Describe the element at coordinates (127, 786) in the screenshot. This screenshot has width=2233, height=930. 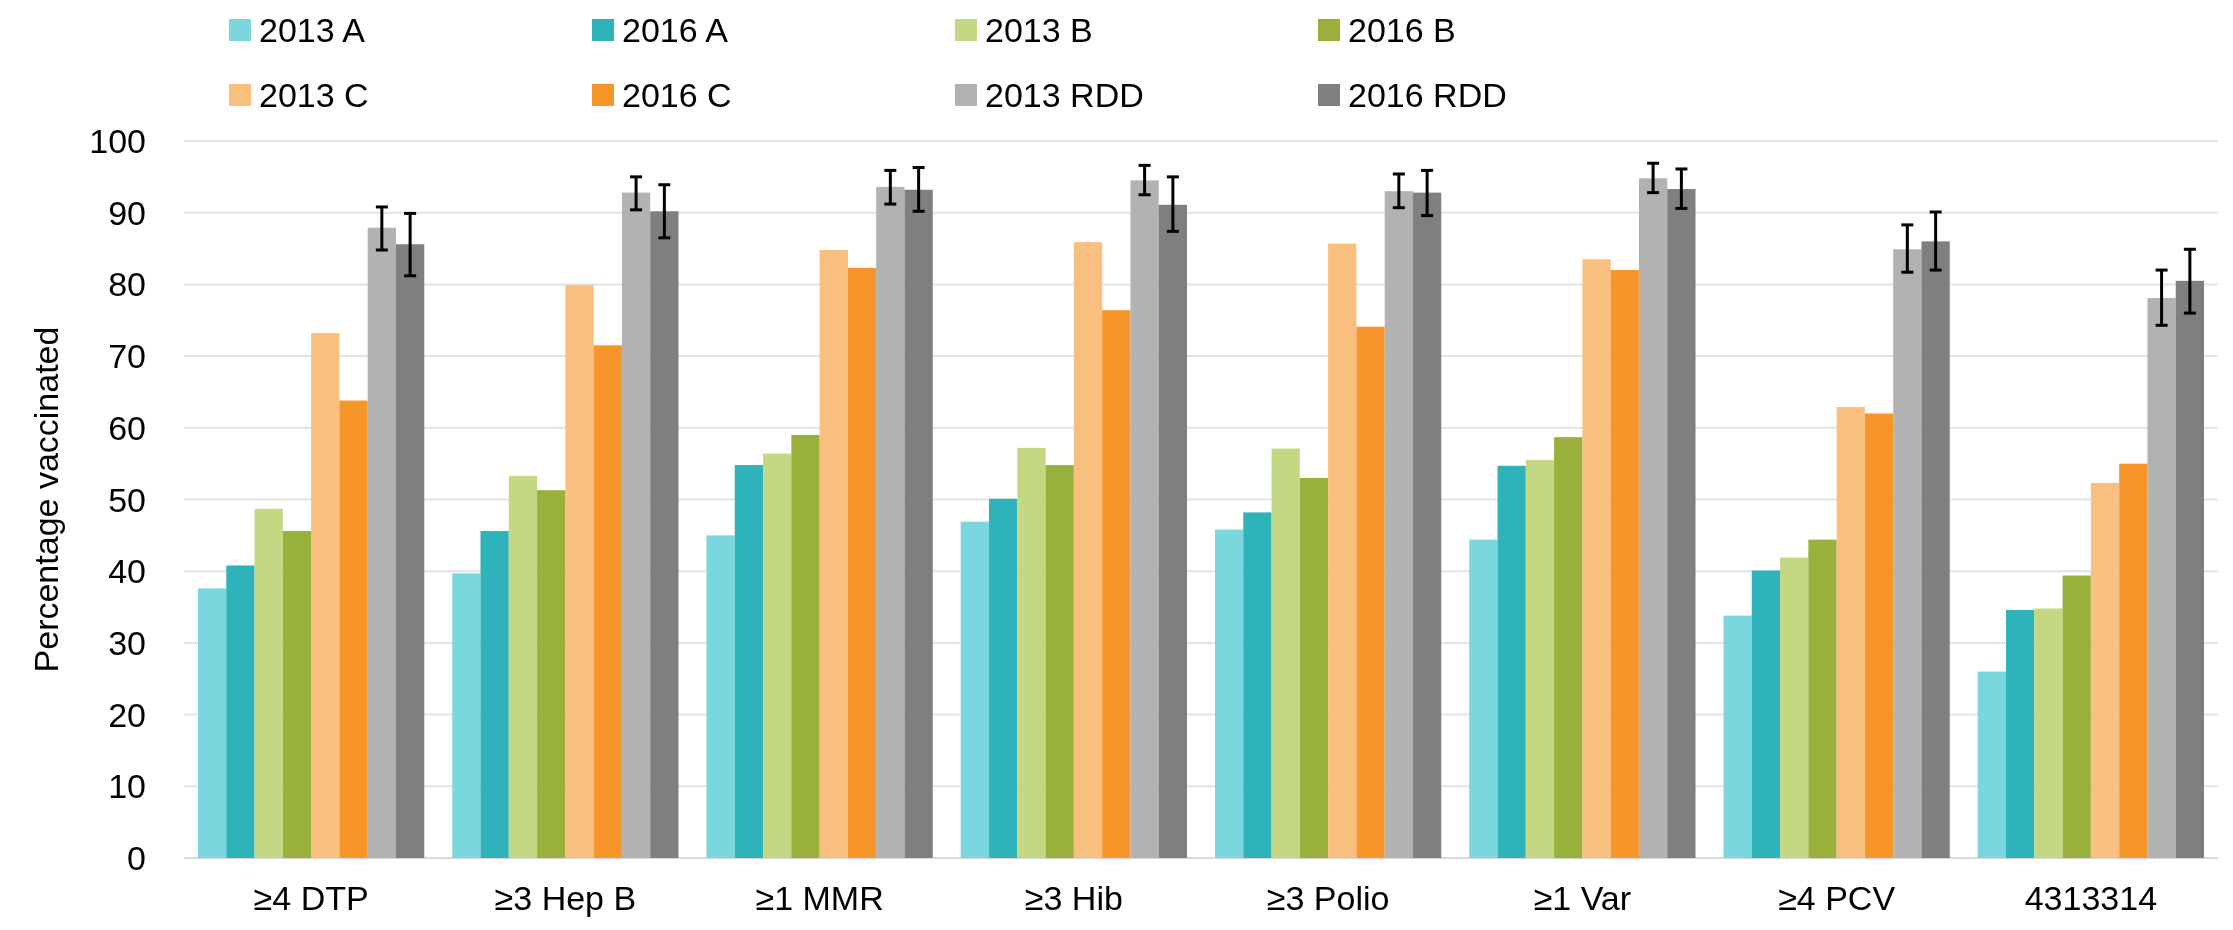
I see `y-tick-label: 10` at that location.